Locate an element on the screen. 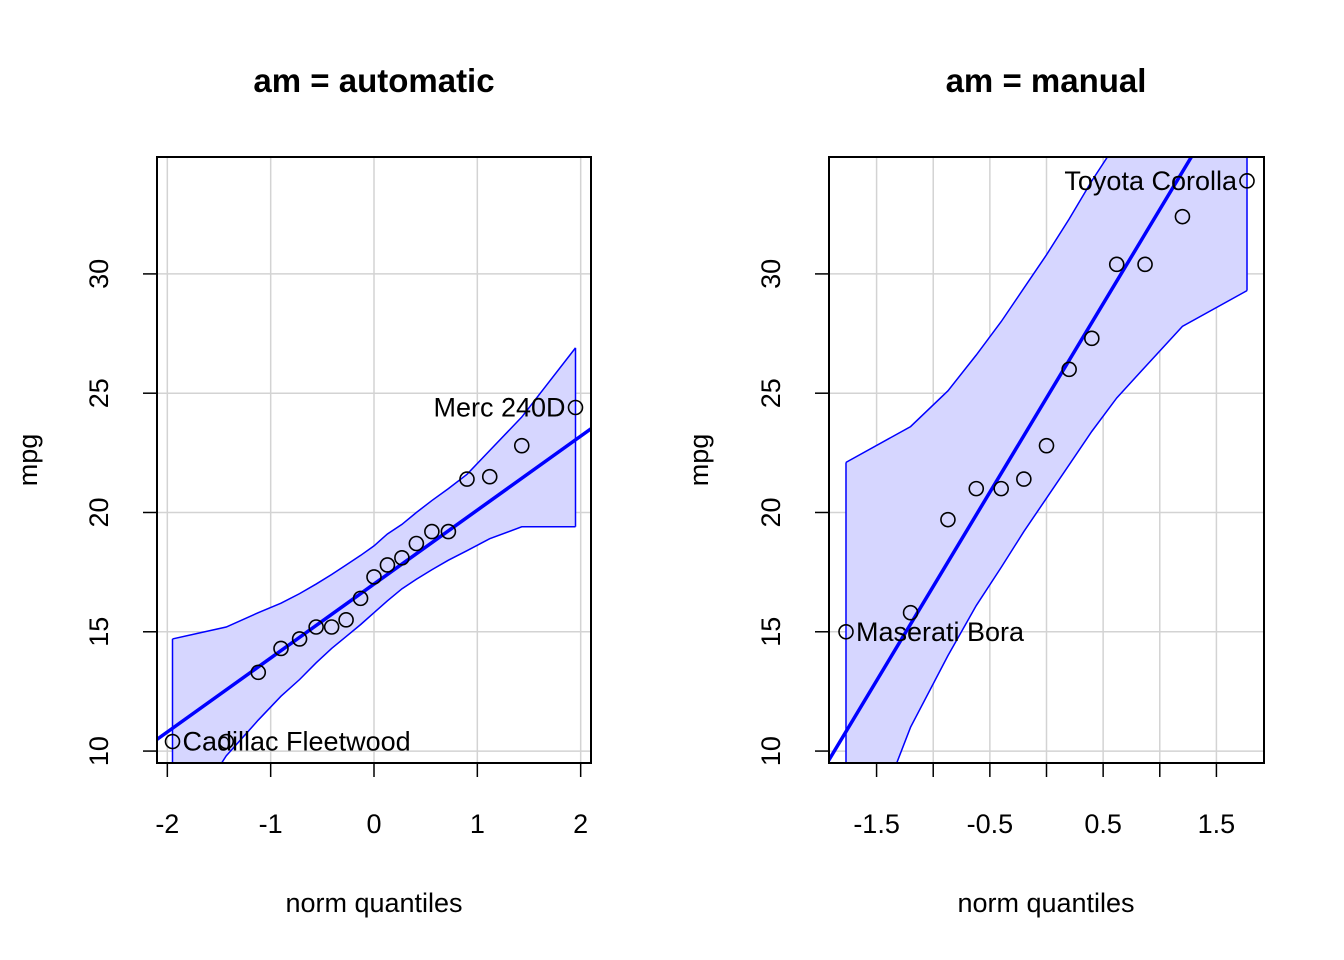 This screenshot has width=1344, height=960. x-tick-label: -1.5 is located at coordinates (876, 824).